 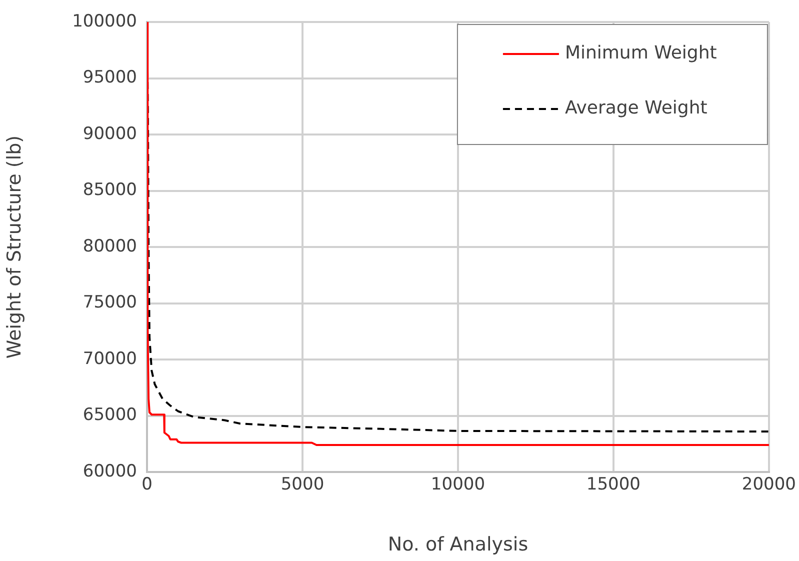 What do you see at coordinates (613, 484) in the screenshot?
I see `x-tick-label: 15000` at bounding box center [613, 484].